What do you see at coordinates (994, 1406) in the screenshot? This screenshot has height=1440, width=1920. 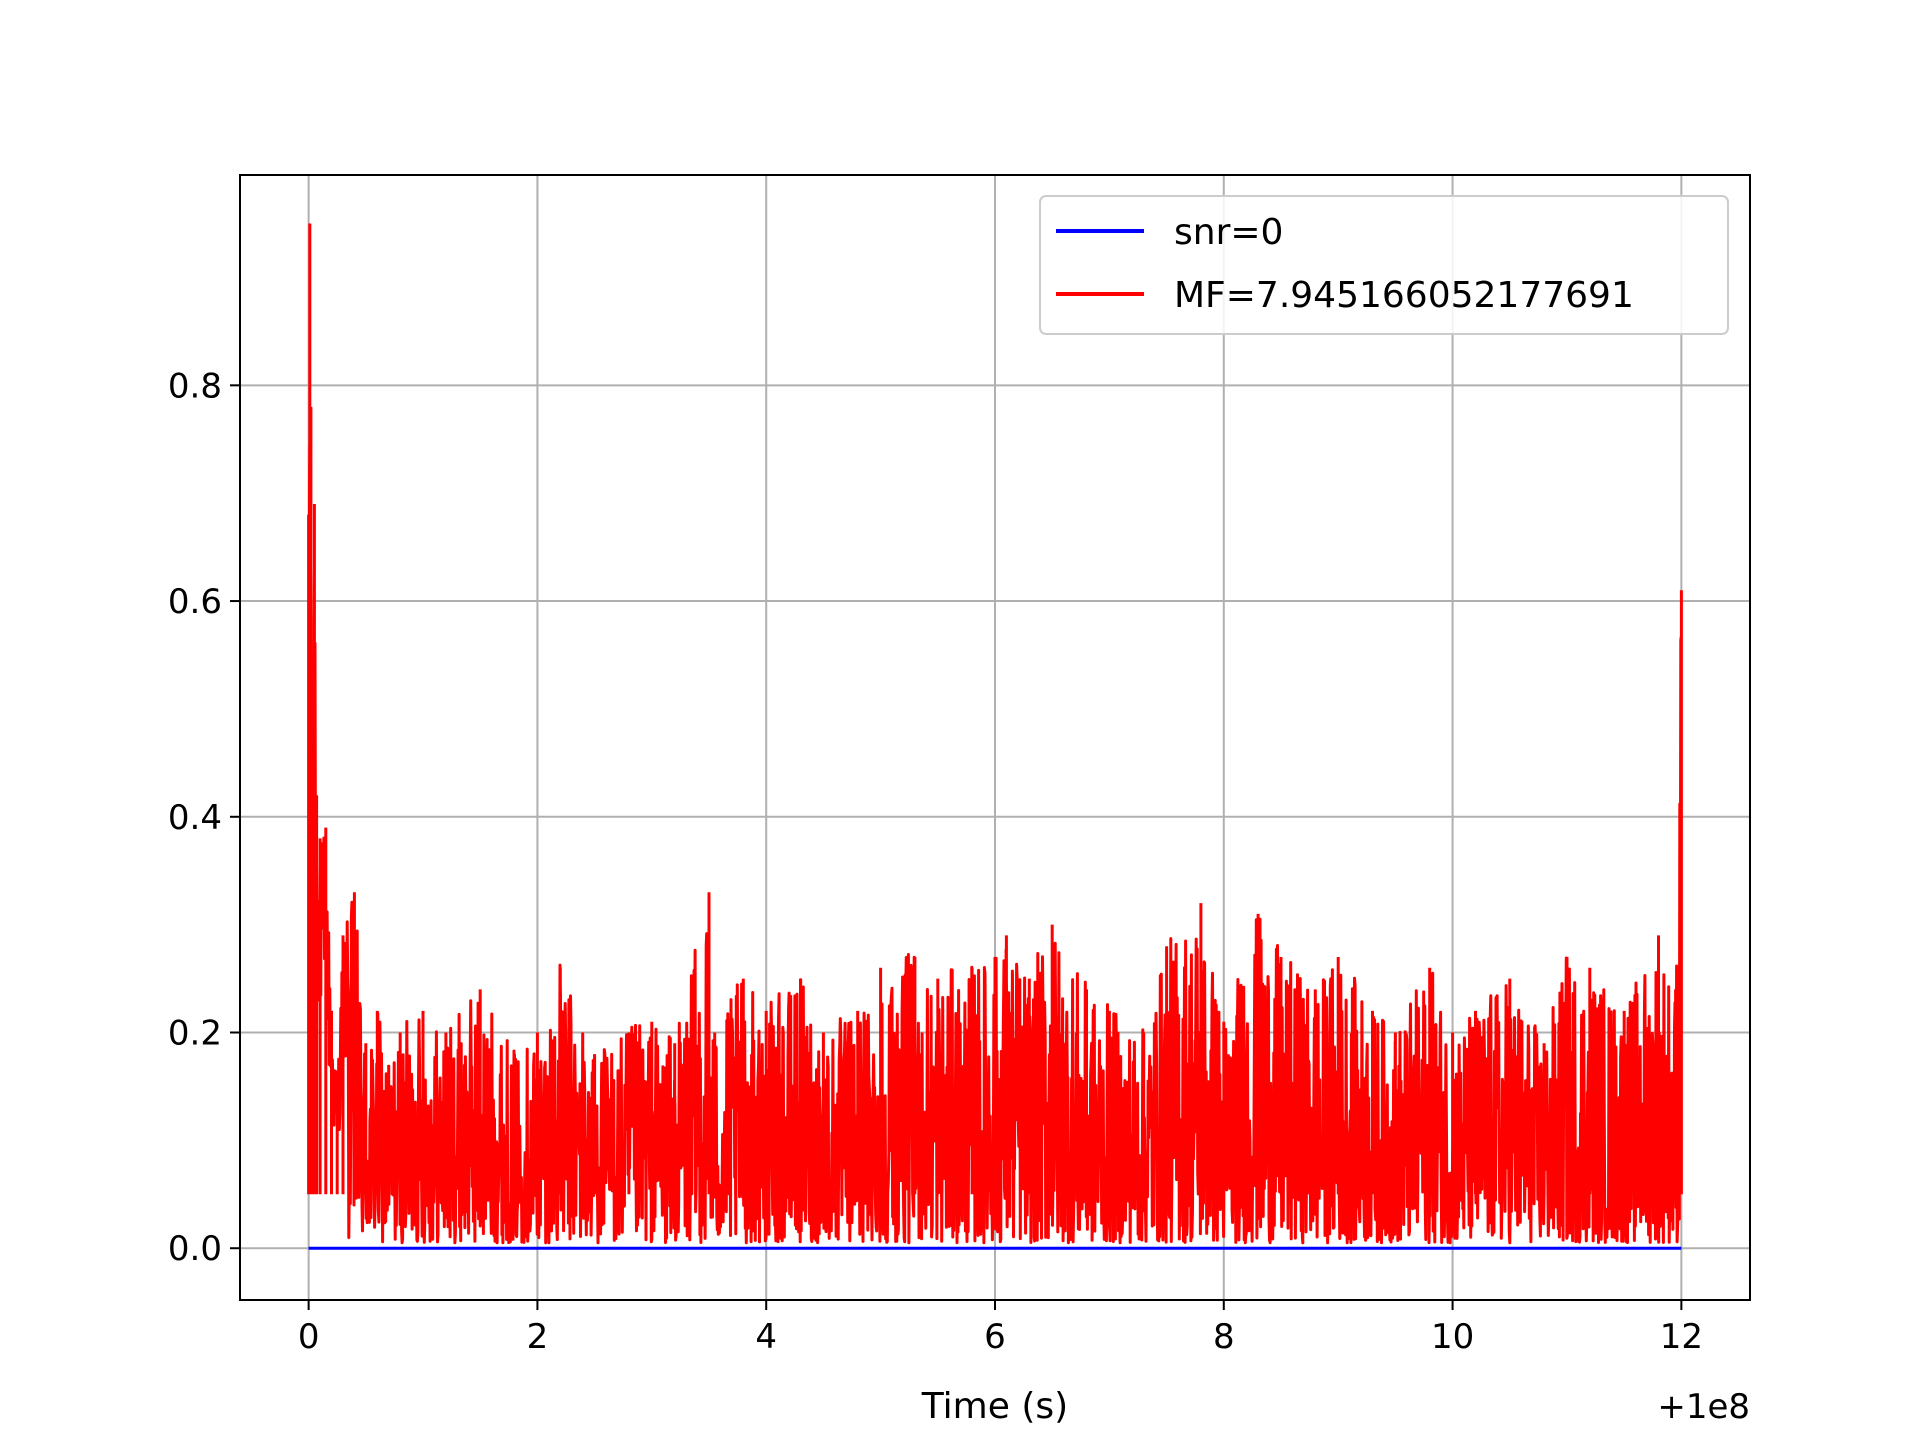 I see `x-axis-label: Time (s)` at bounding box center [994, 1406].